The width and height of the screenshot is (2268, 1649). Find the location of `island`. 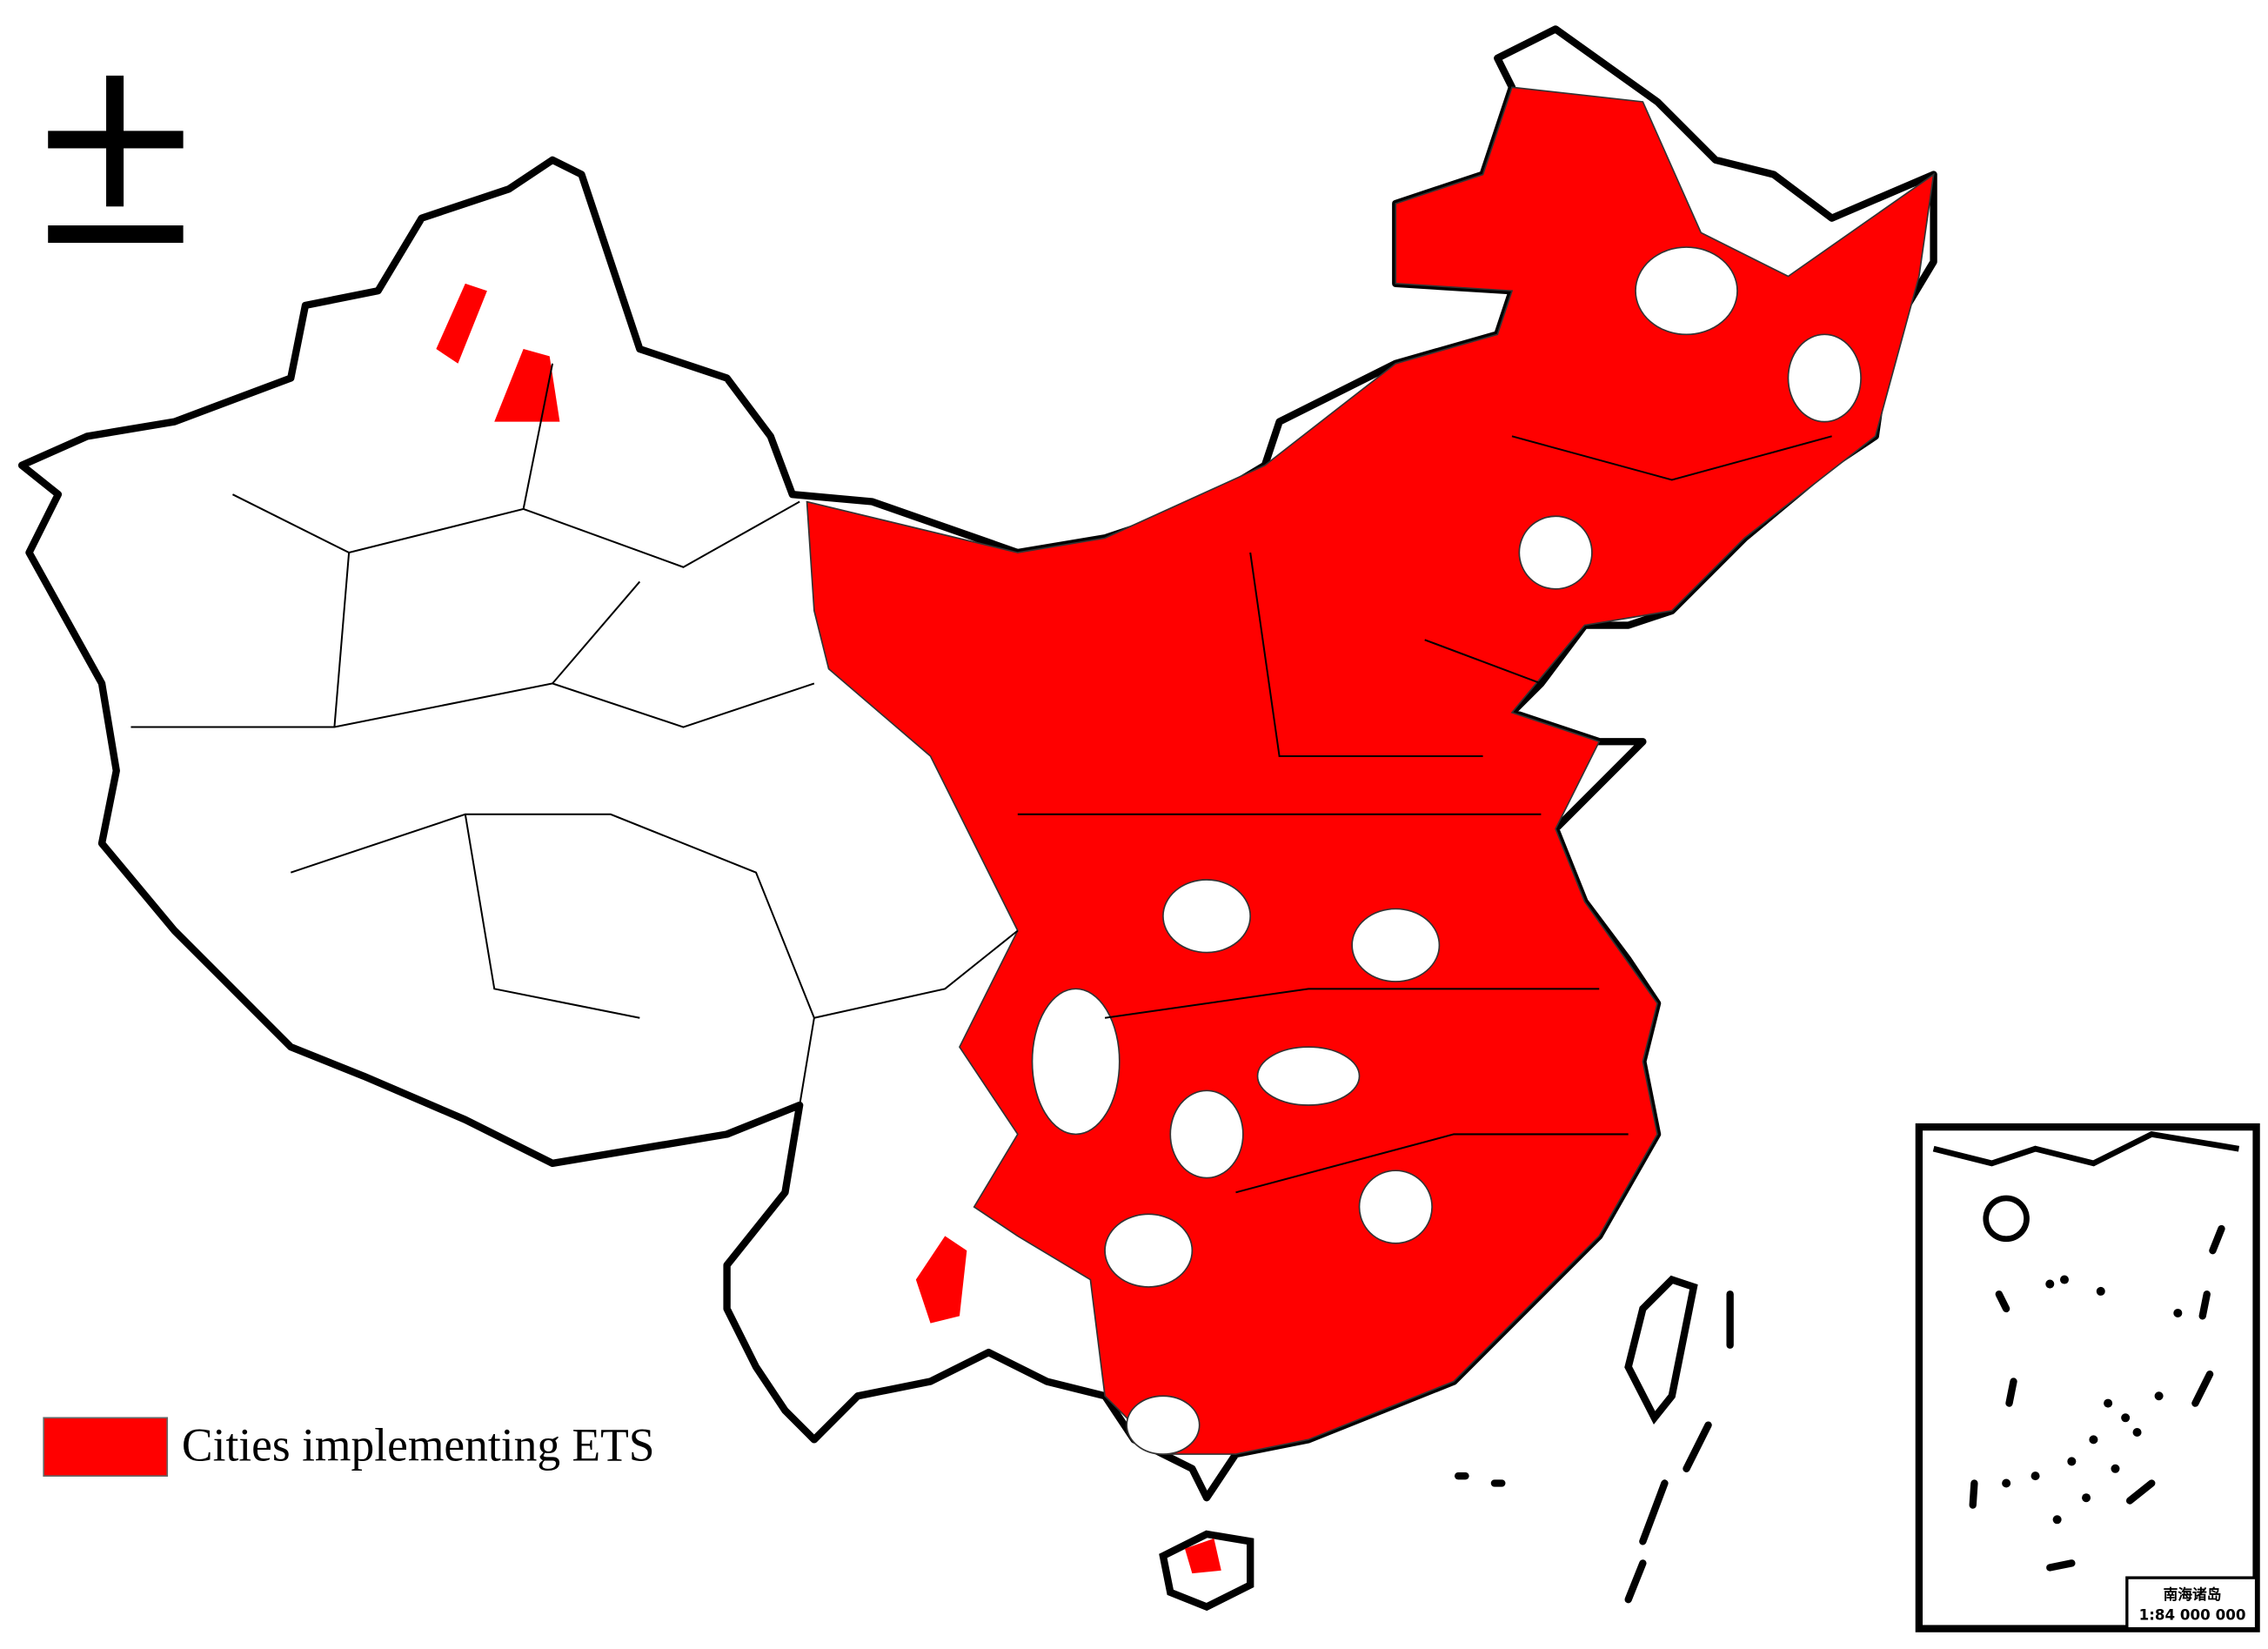

island is located at coordinates (1661, 1349).